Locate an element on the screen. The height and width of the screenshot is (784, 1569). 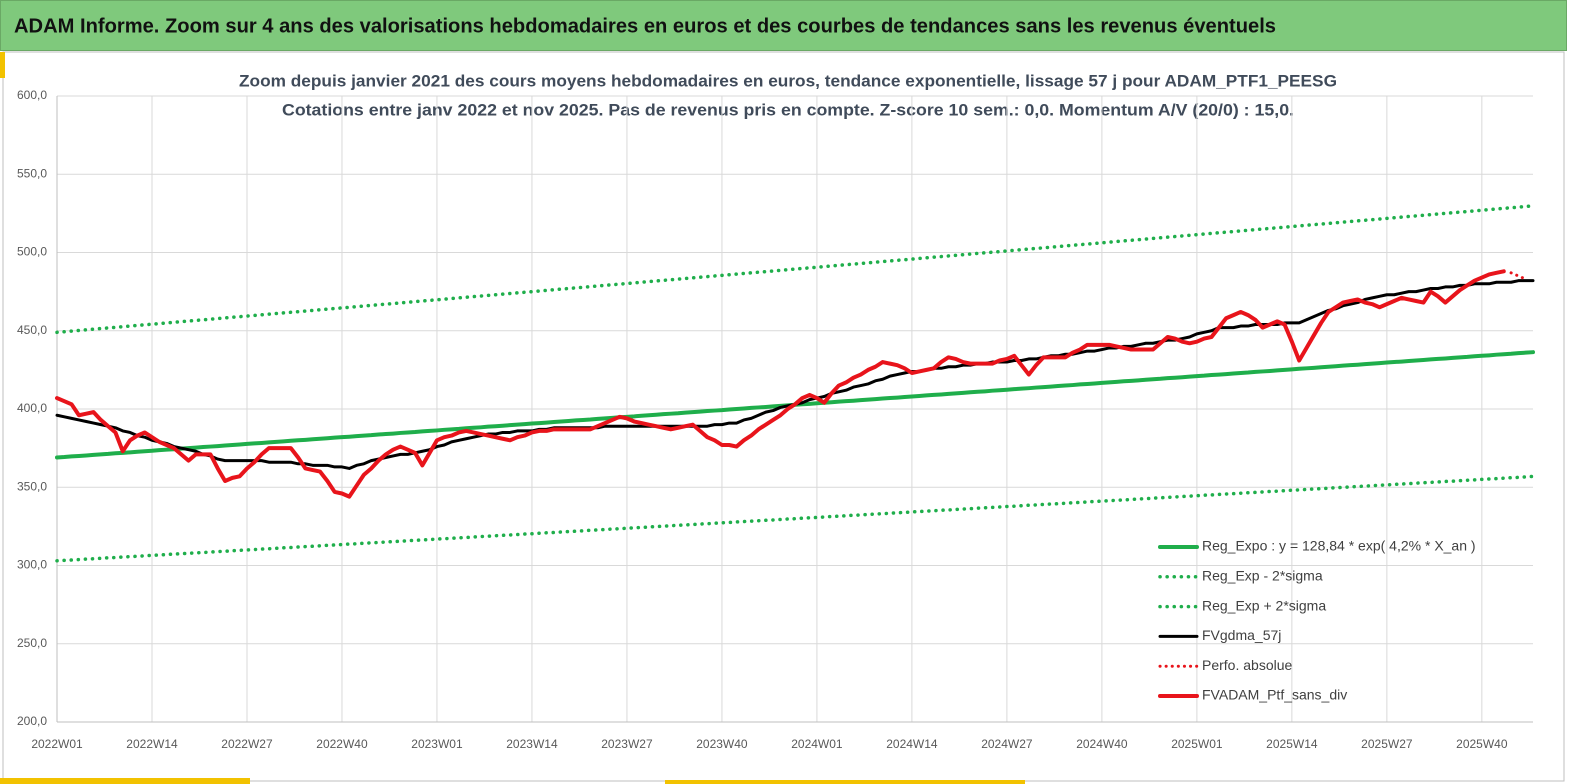
y-tick-label: 500,0 is located at coordinates (32, 252).